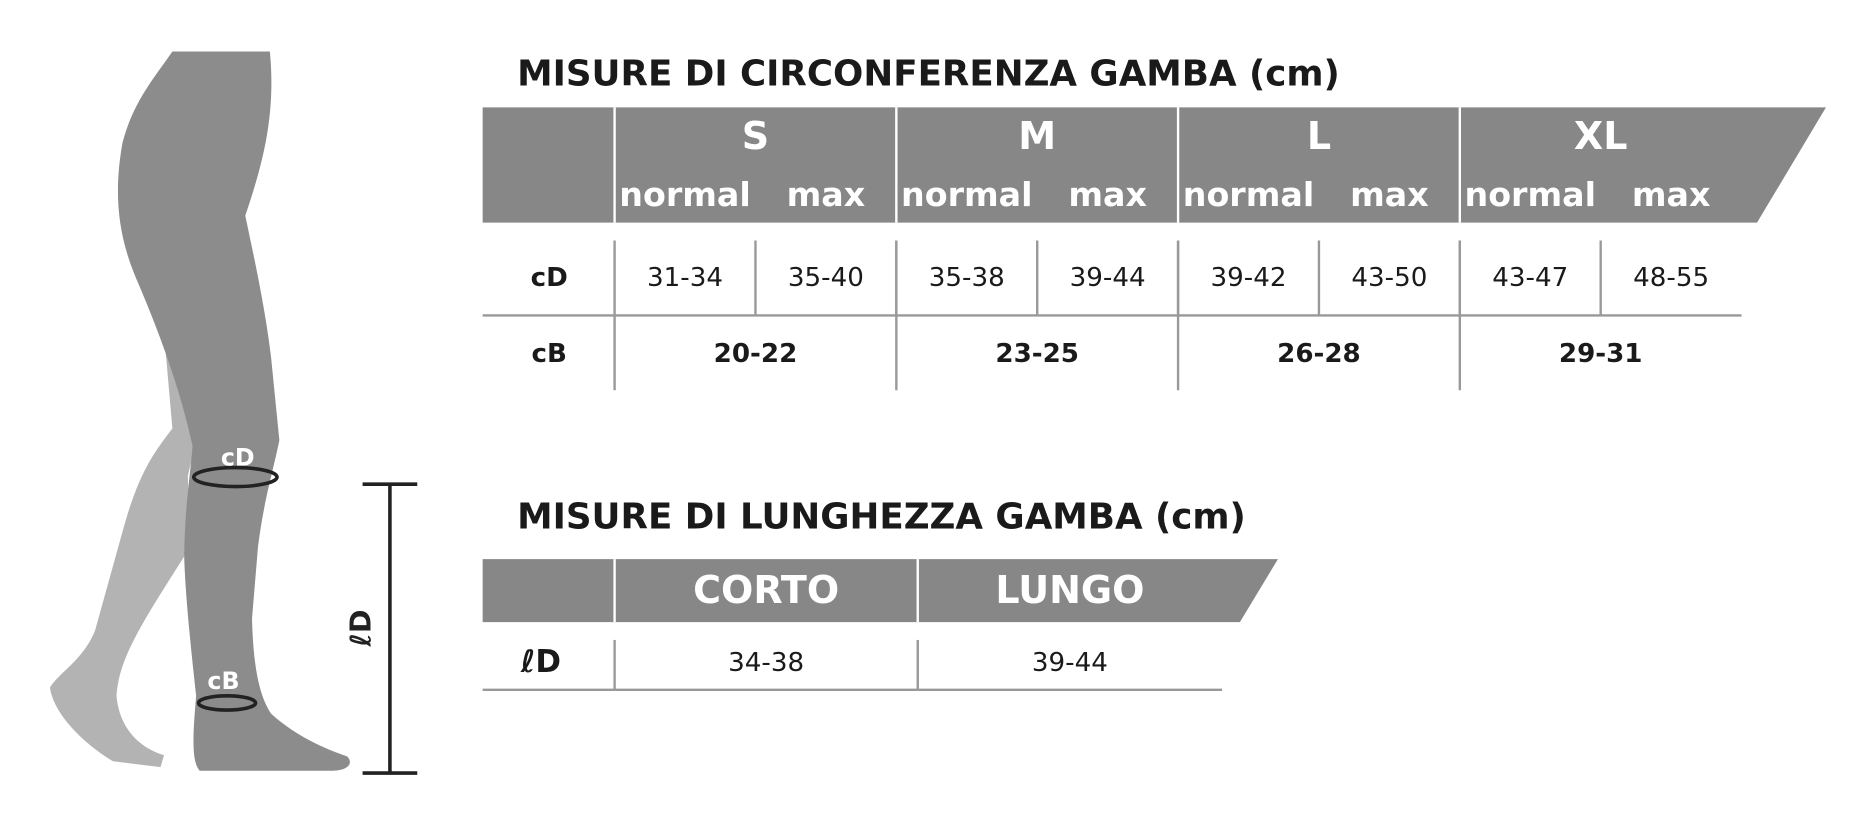 This screenshot has height=821, width=1864. What do you see at coordinates (1530, 278) in the screenshot?
I see `cell: 43-47` at bounding box center [1530, 278].